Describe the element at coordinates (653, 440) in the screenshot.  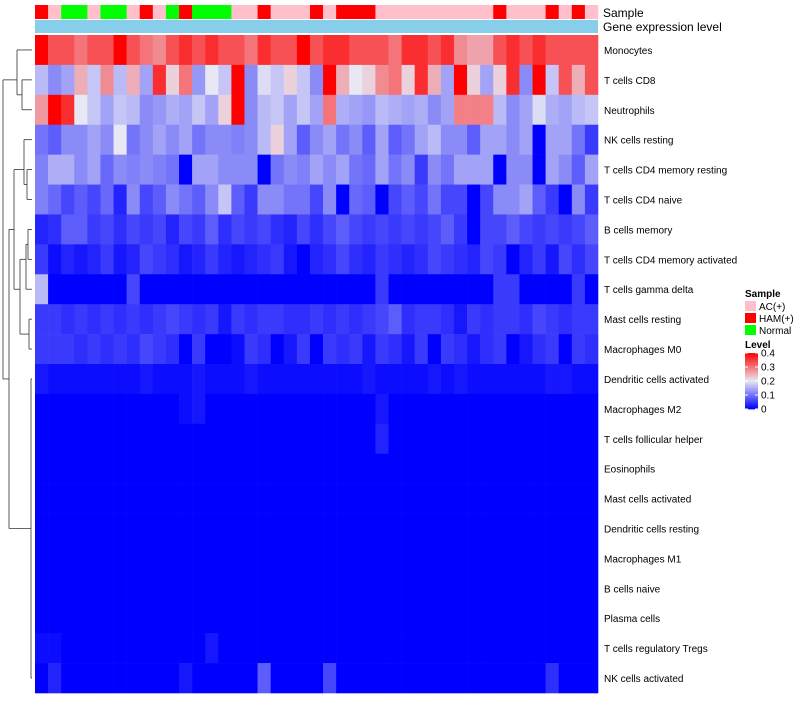
I see `row-label: T cells follicular helper` at that location.